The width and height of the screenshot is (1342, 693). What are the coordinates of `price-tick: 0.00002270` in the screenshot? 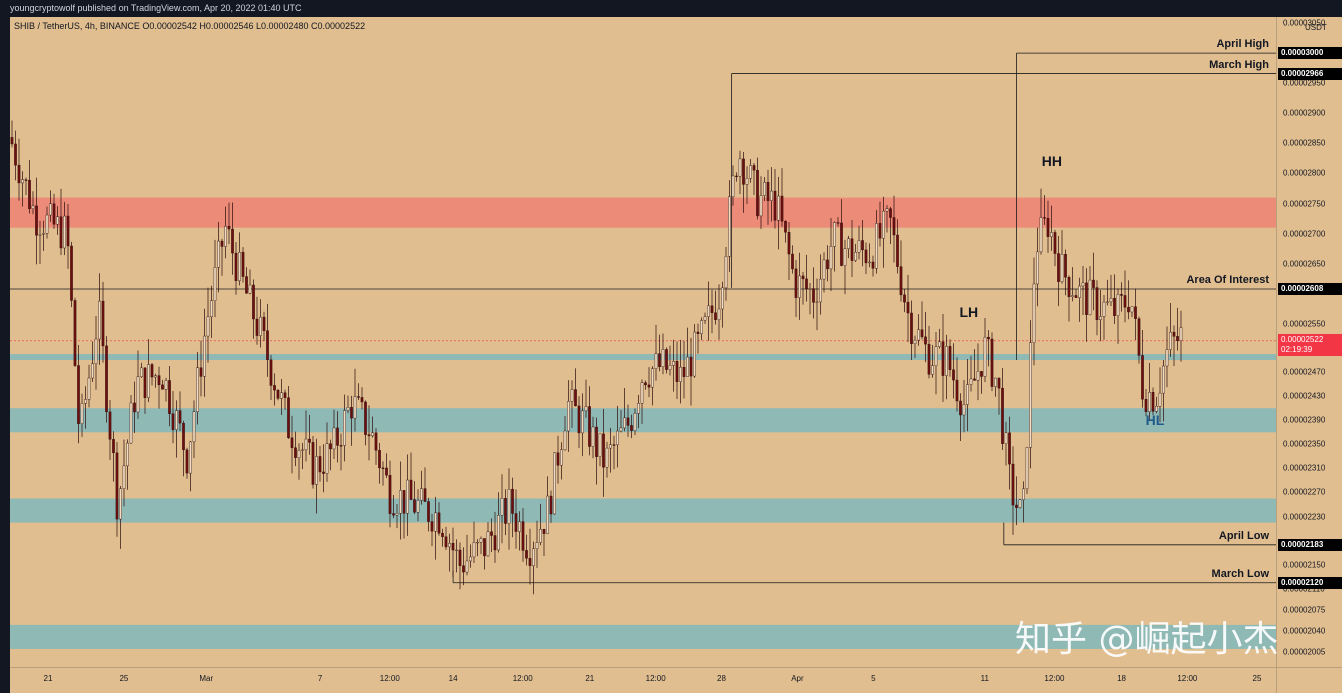 It's located at (1304, 492).